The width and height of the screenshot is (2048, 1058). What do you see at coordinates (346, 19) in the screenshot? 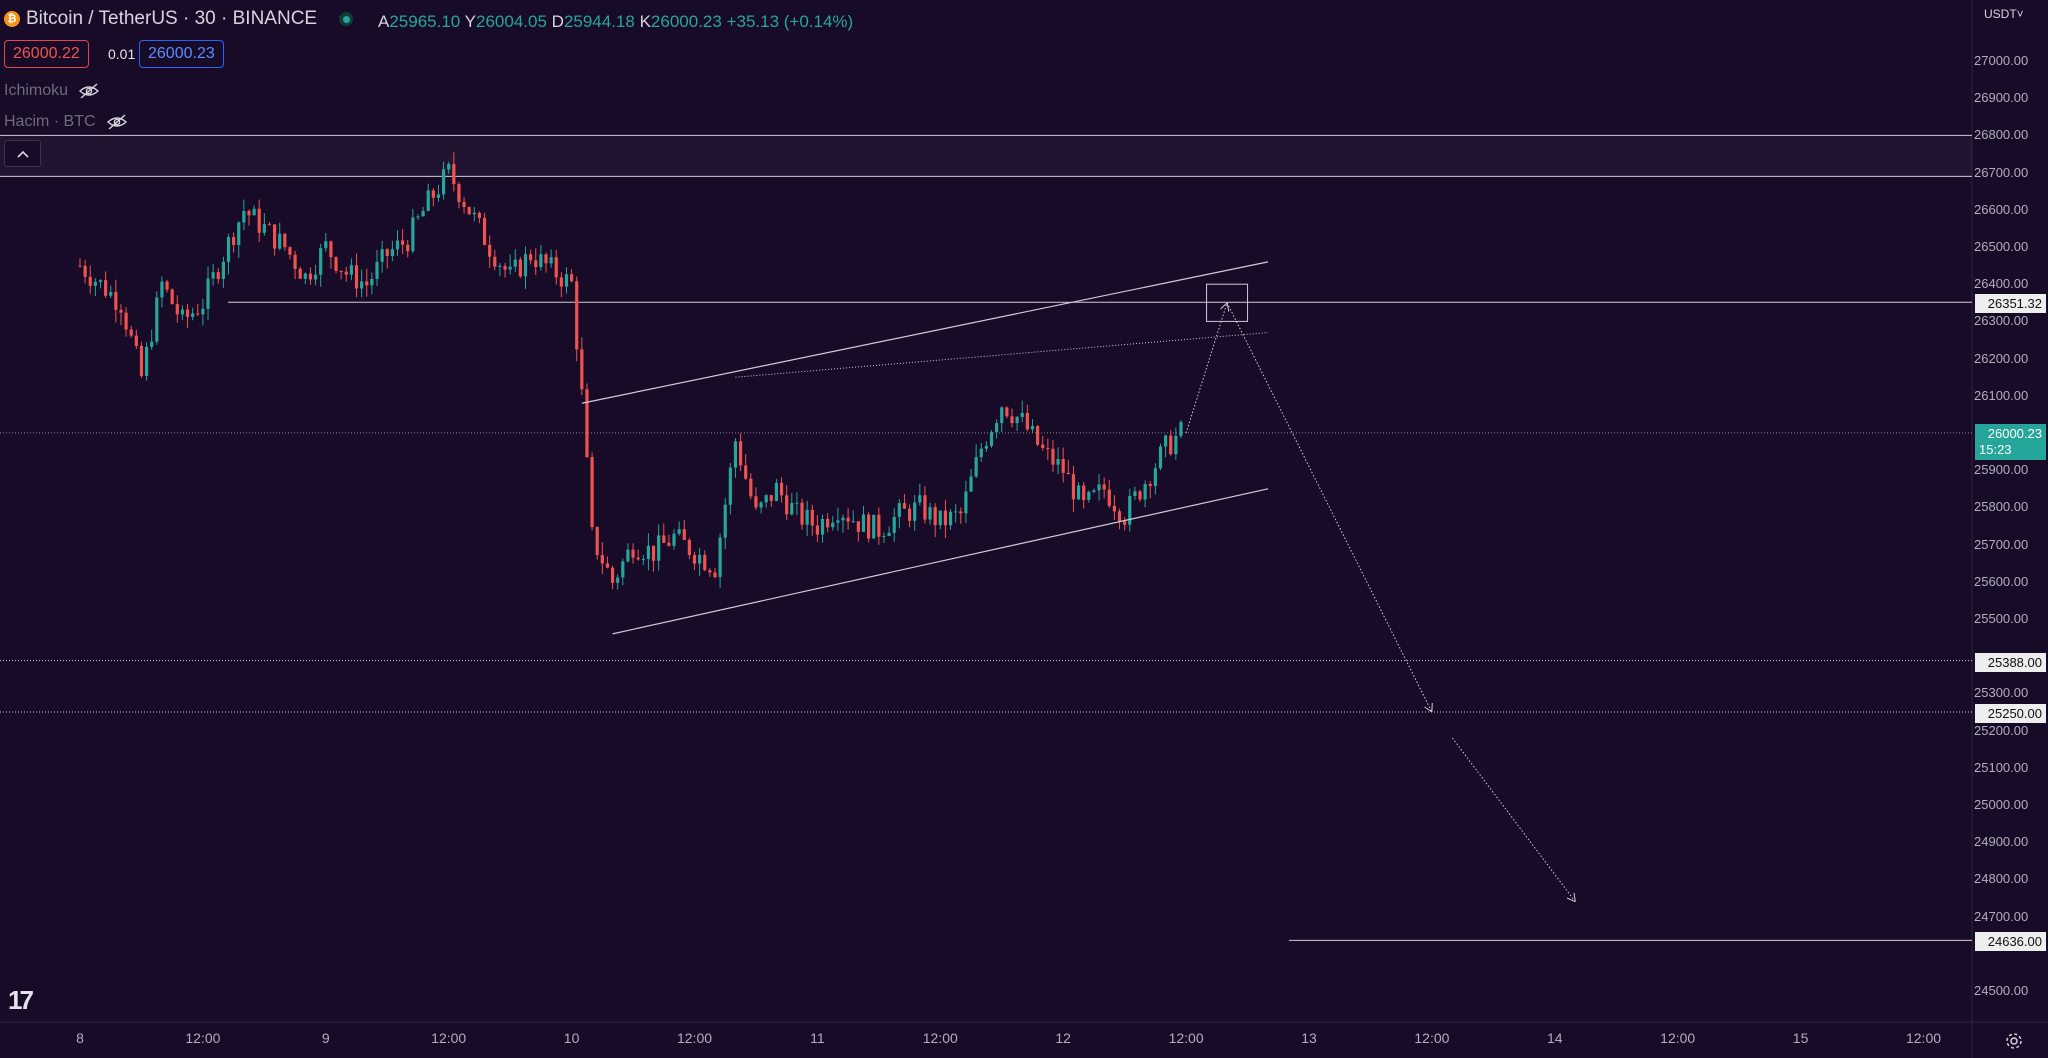
I see `market-status-icon` at bounding box center [346, 19].